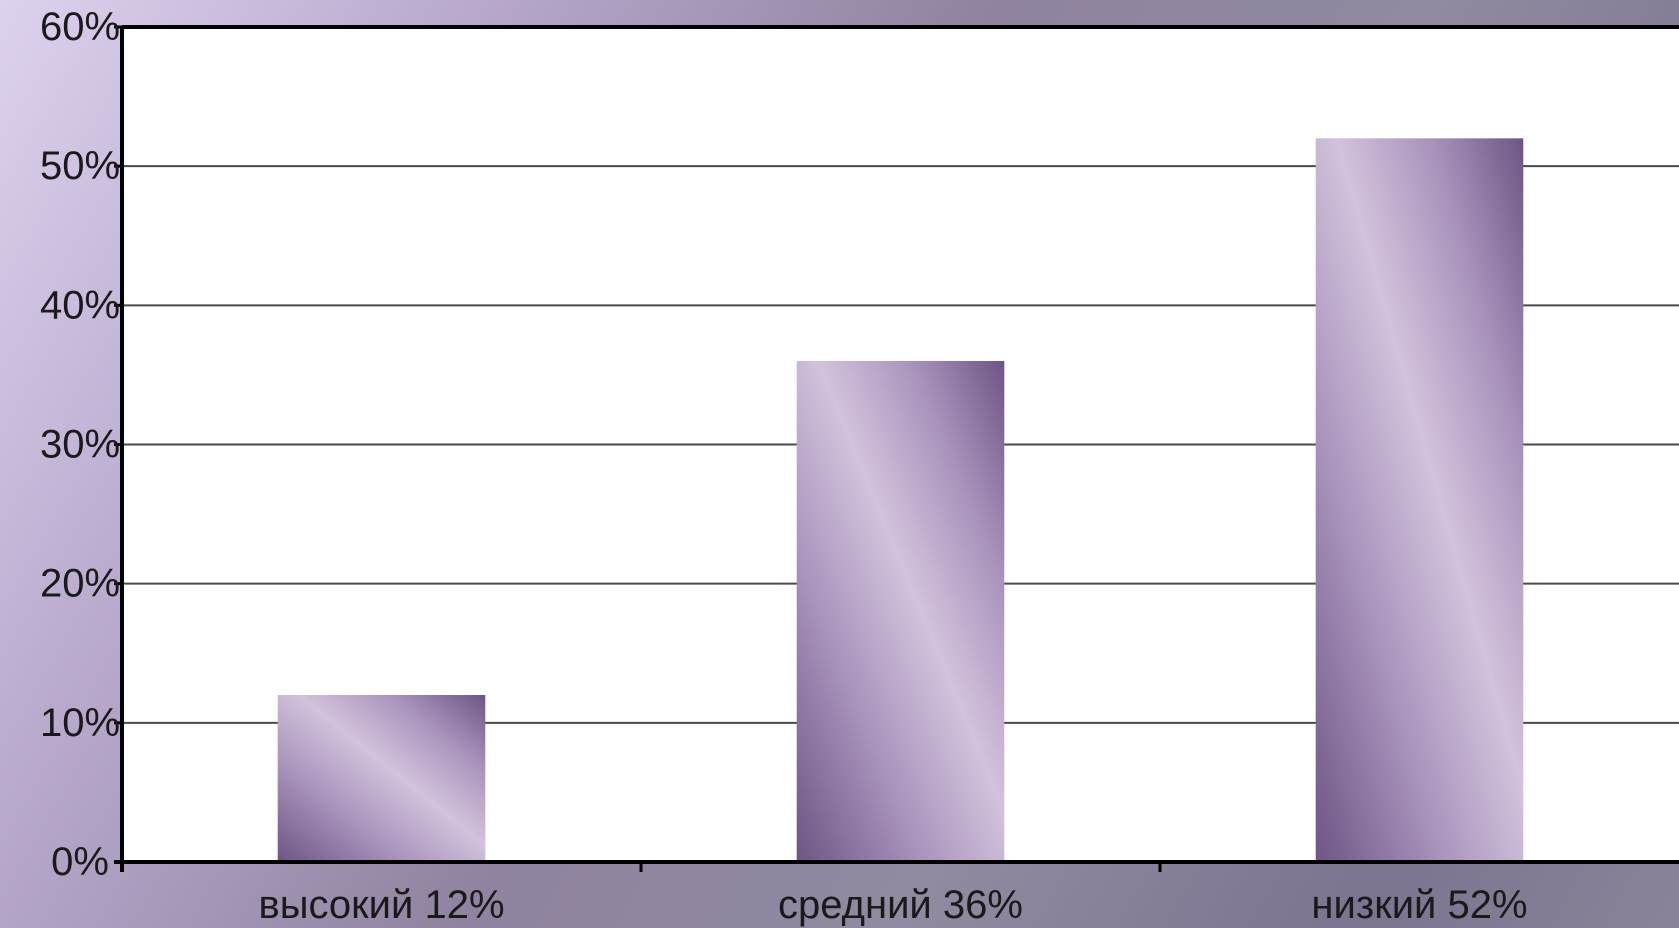  Describe the element at coordinates (80, 584) in the screenshot. I see `y-tick-label: 20%` at that location.